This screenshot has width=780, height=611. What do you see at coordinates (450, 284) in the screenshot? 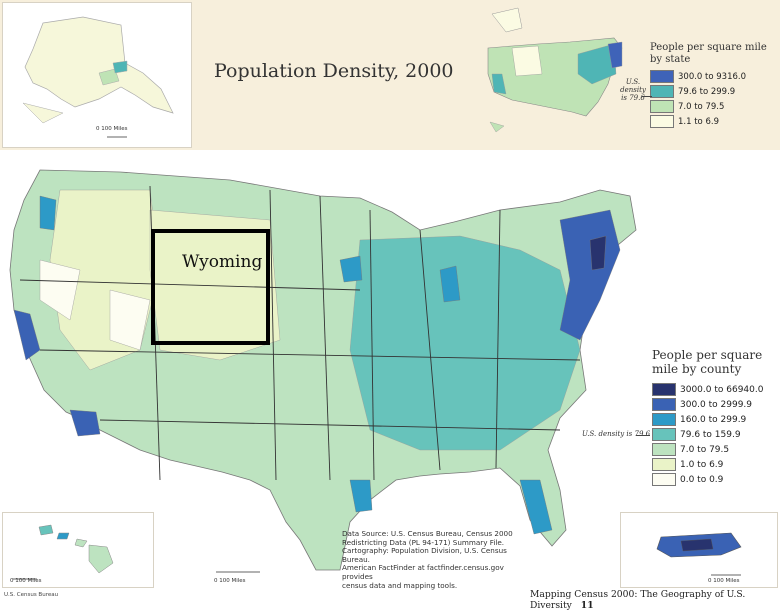
I see `chicago` at bounding box center [450, 284].